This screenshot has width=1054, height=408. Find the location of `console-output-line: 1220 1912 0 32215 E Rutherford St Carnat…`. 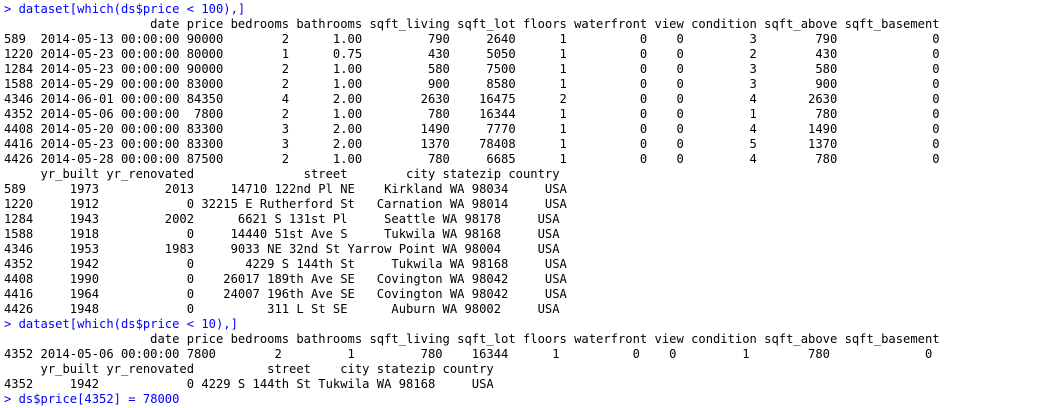

console-output-line: 1220 1912 0 32215 E Rutherford St Carnat… is located at coordinates (285, 204).